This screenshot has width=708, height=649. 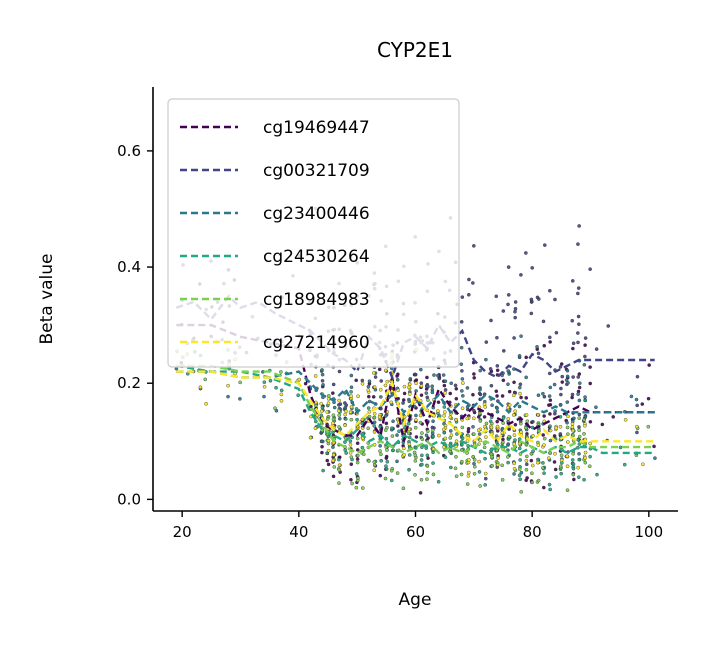 I want to click on legend-label: cg18984983, so click(x=316, y=300).